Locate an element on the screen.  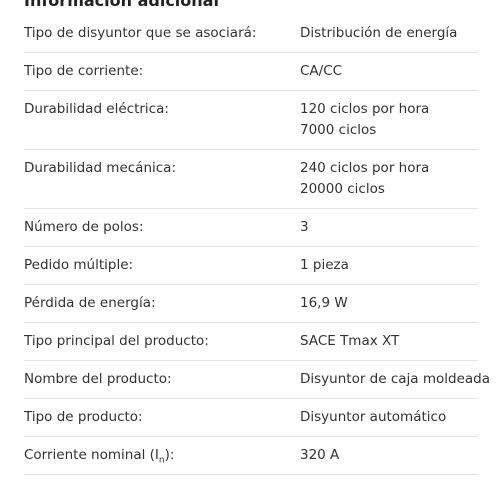
value-line: 16,9 W is located at coordinates (324, 303).